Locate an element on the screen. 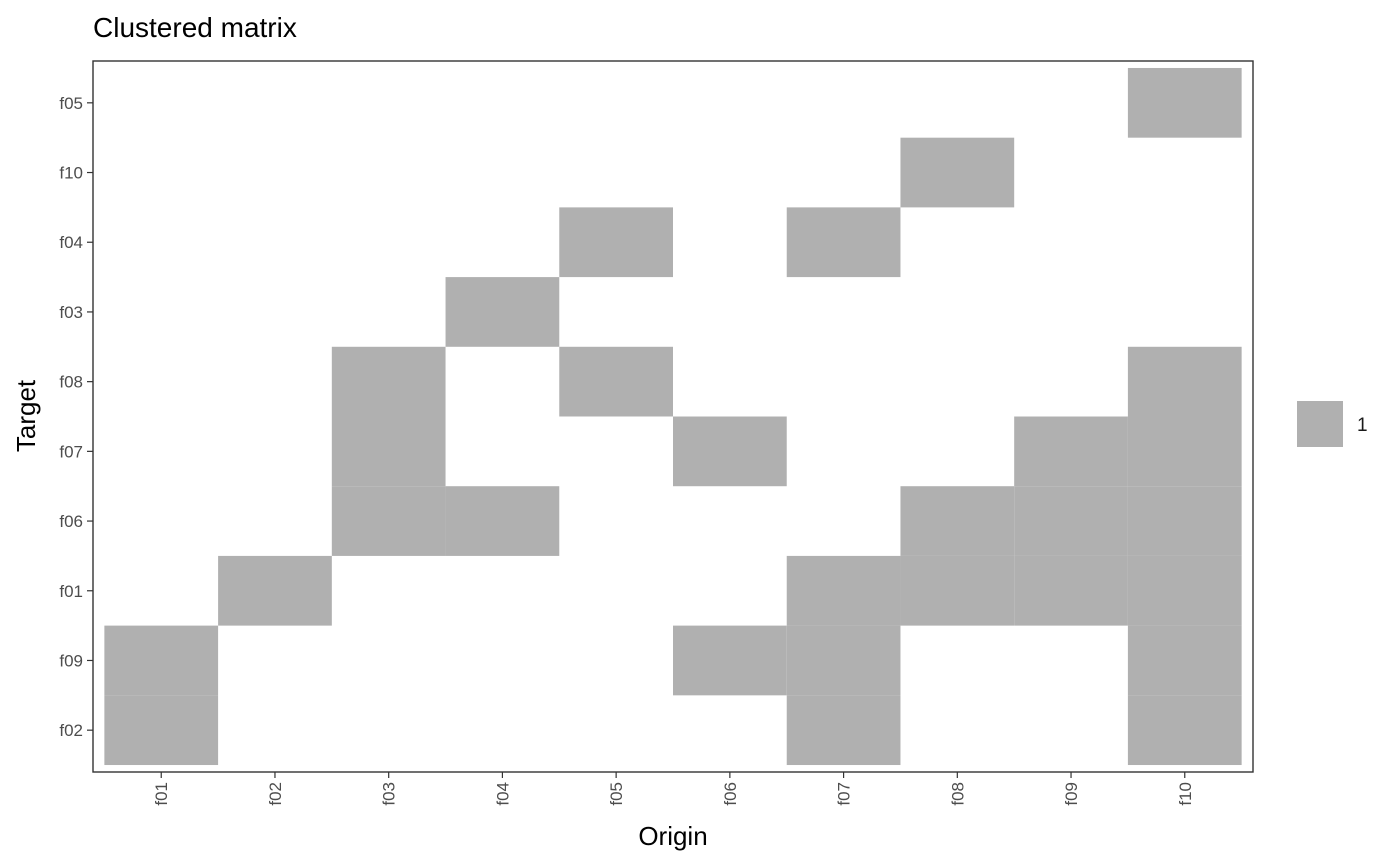  y-tick-label-f05: f05 is located at coordinates (71, 103).